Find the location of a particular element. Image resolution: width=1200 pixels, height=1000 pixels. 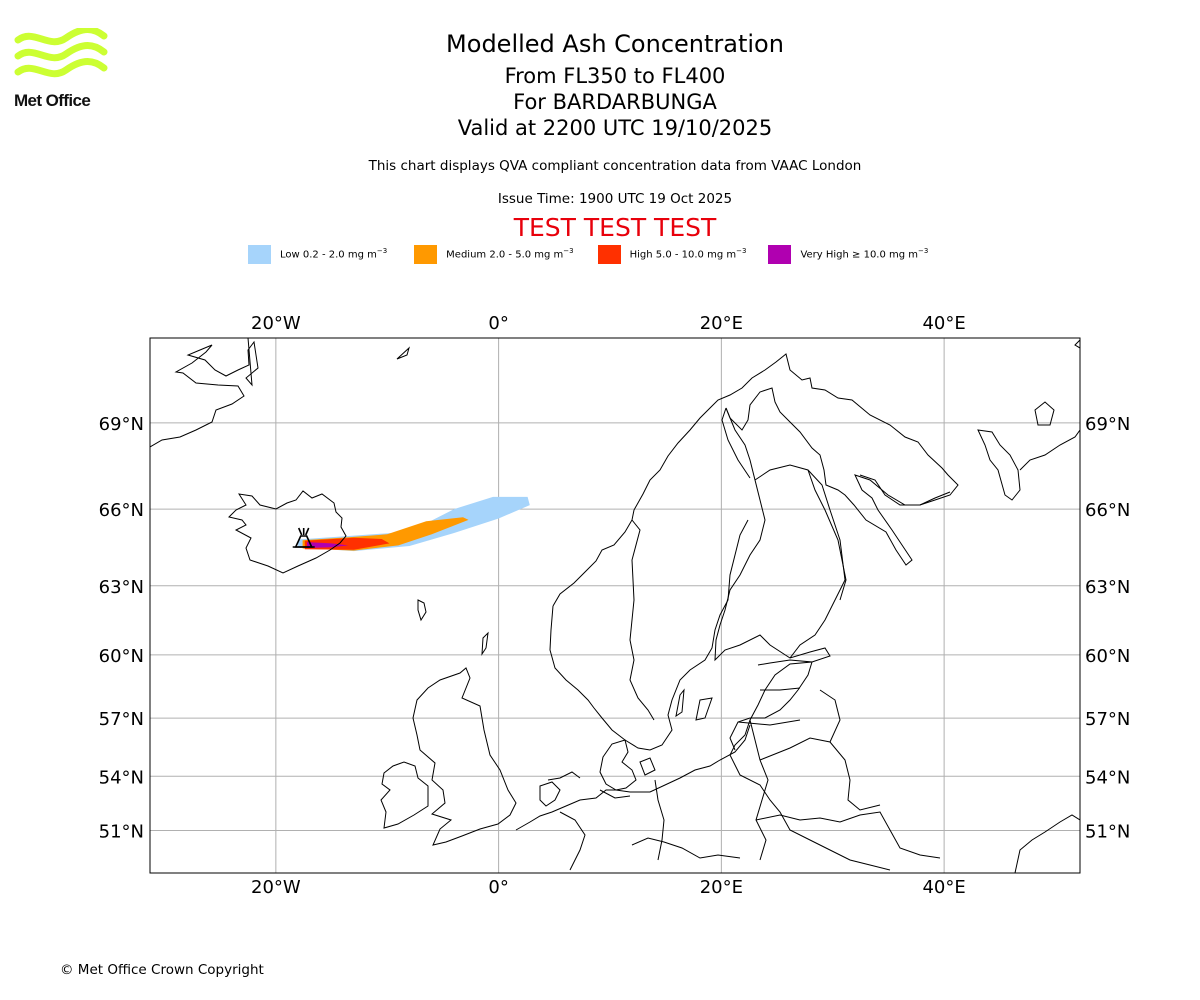

lat-tick-label-right: 69°N is located at coordinates (1107, 424).